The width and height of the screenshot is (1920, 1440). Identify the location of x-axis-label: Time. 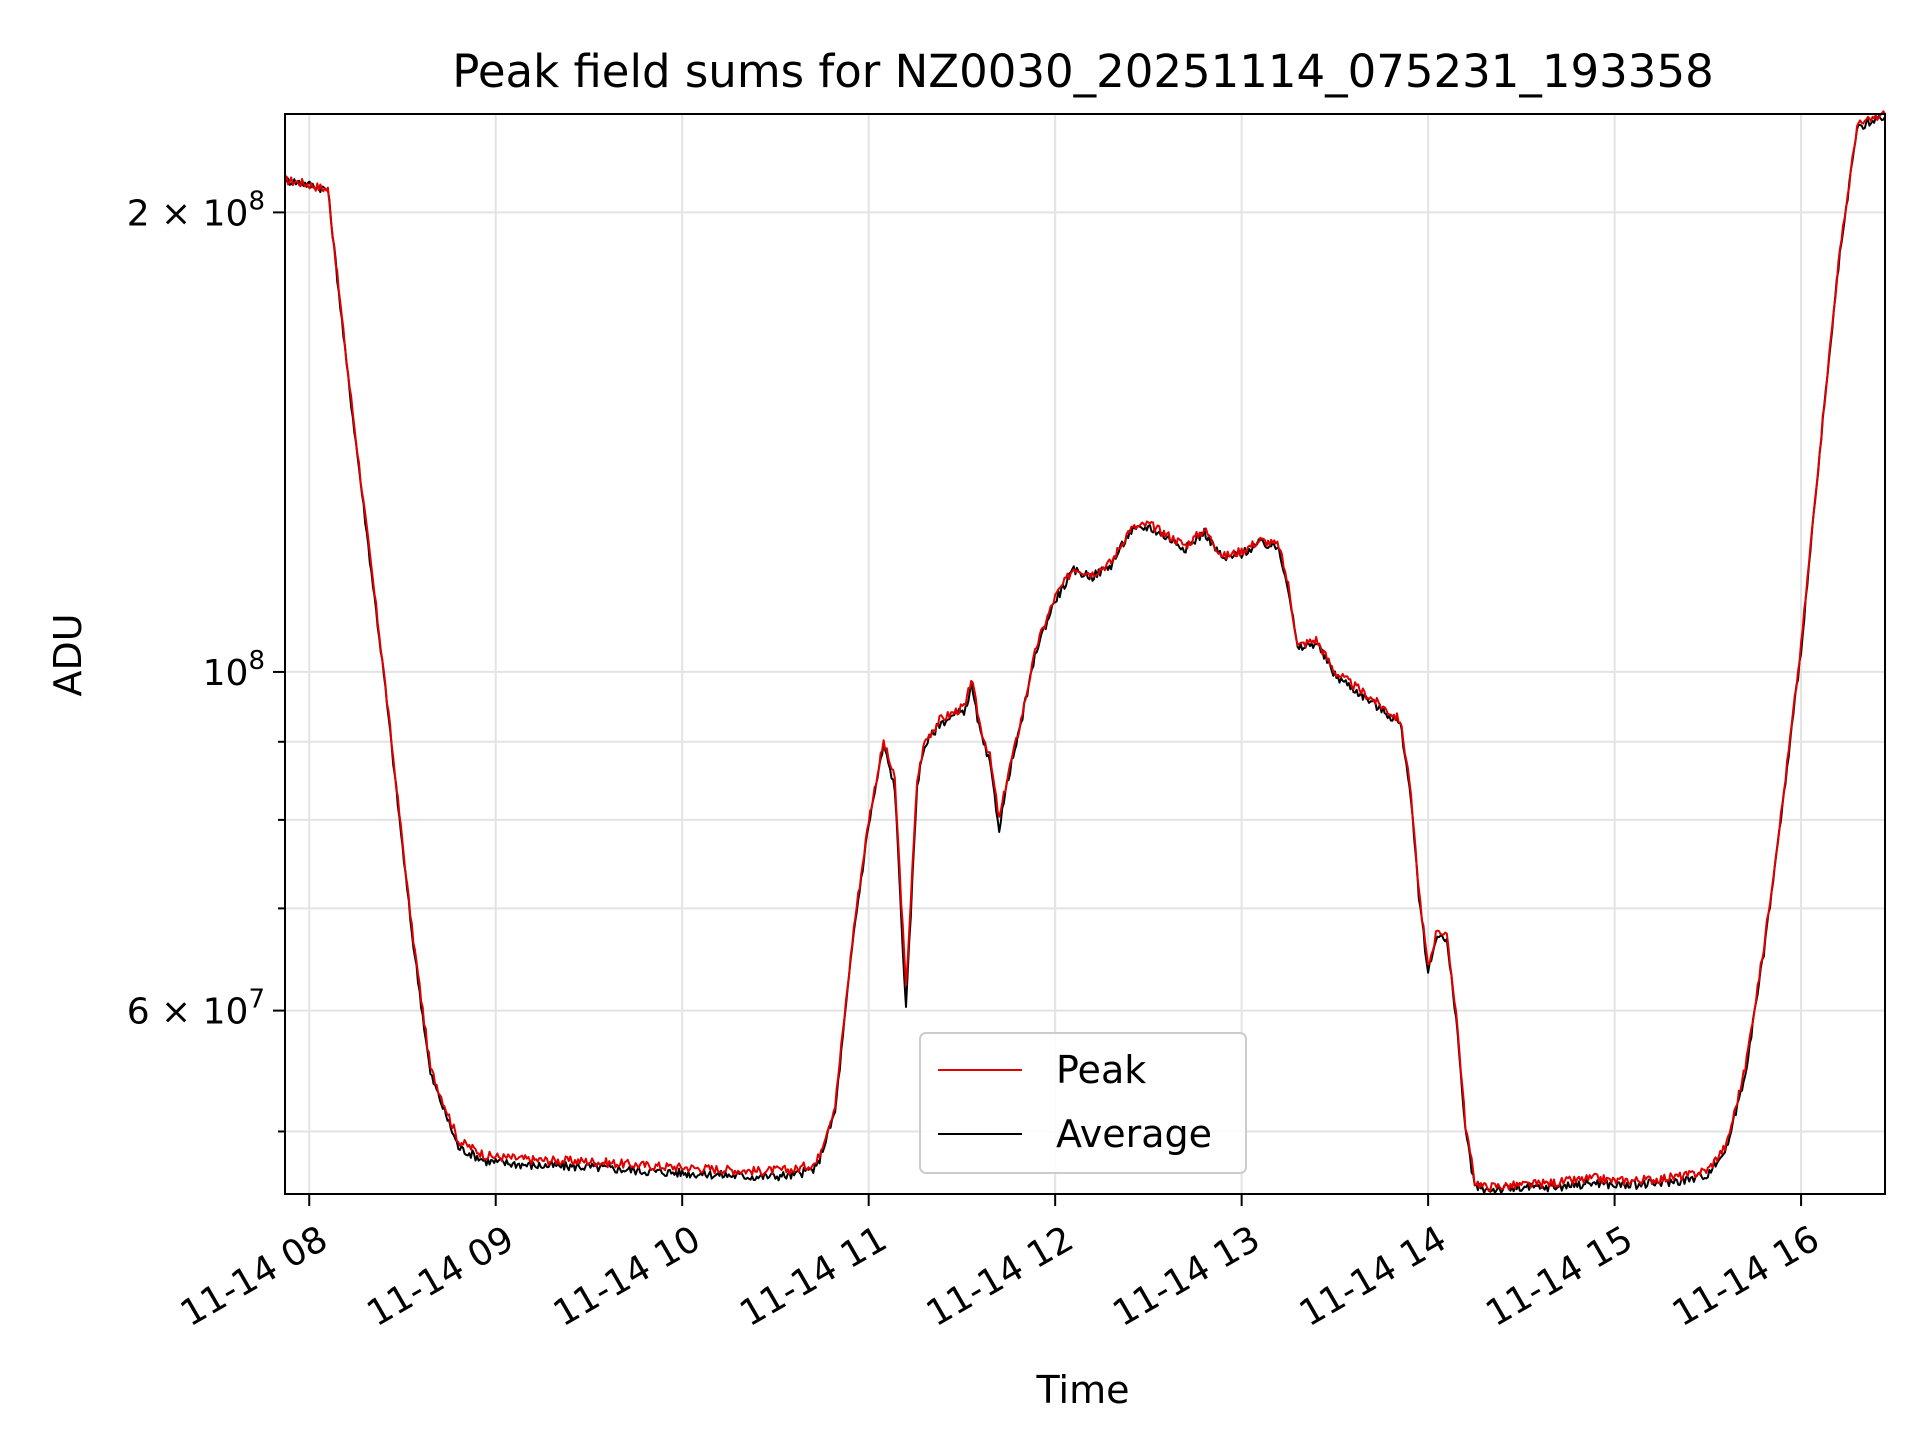
(1083, 1390).